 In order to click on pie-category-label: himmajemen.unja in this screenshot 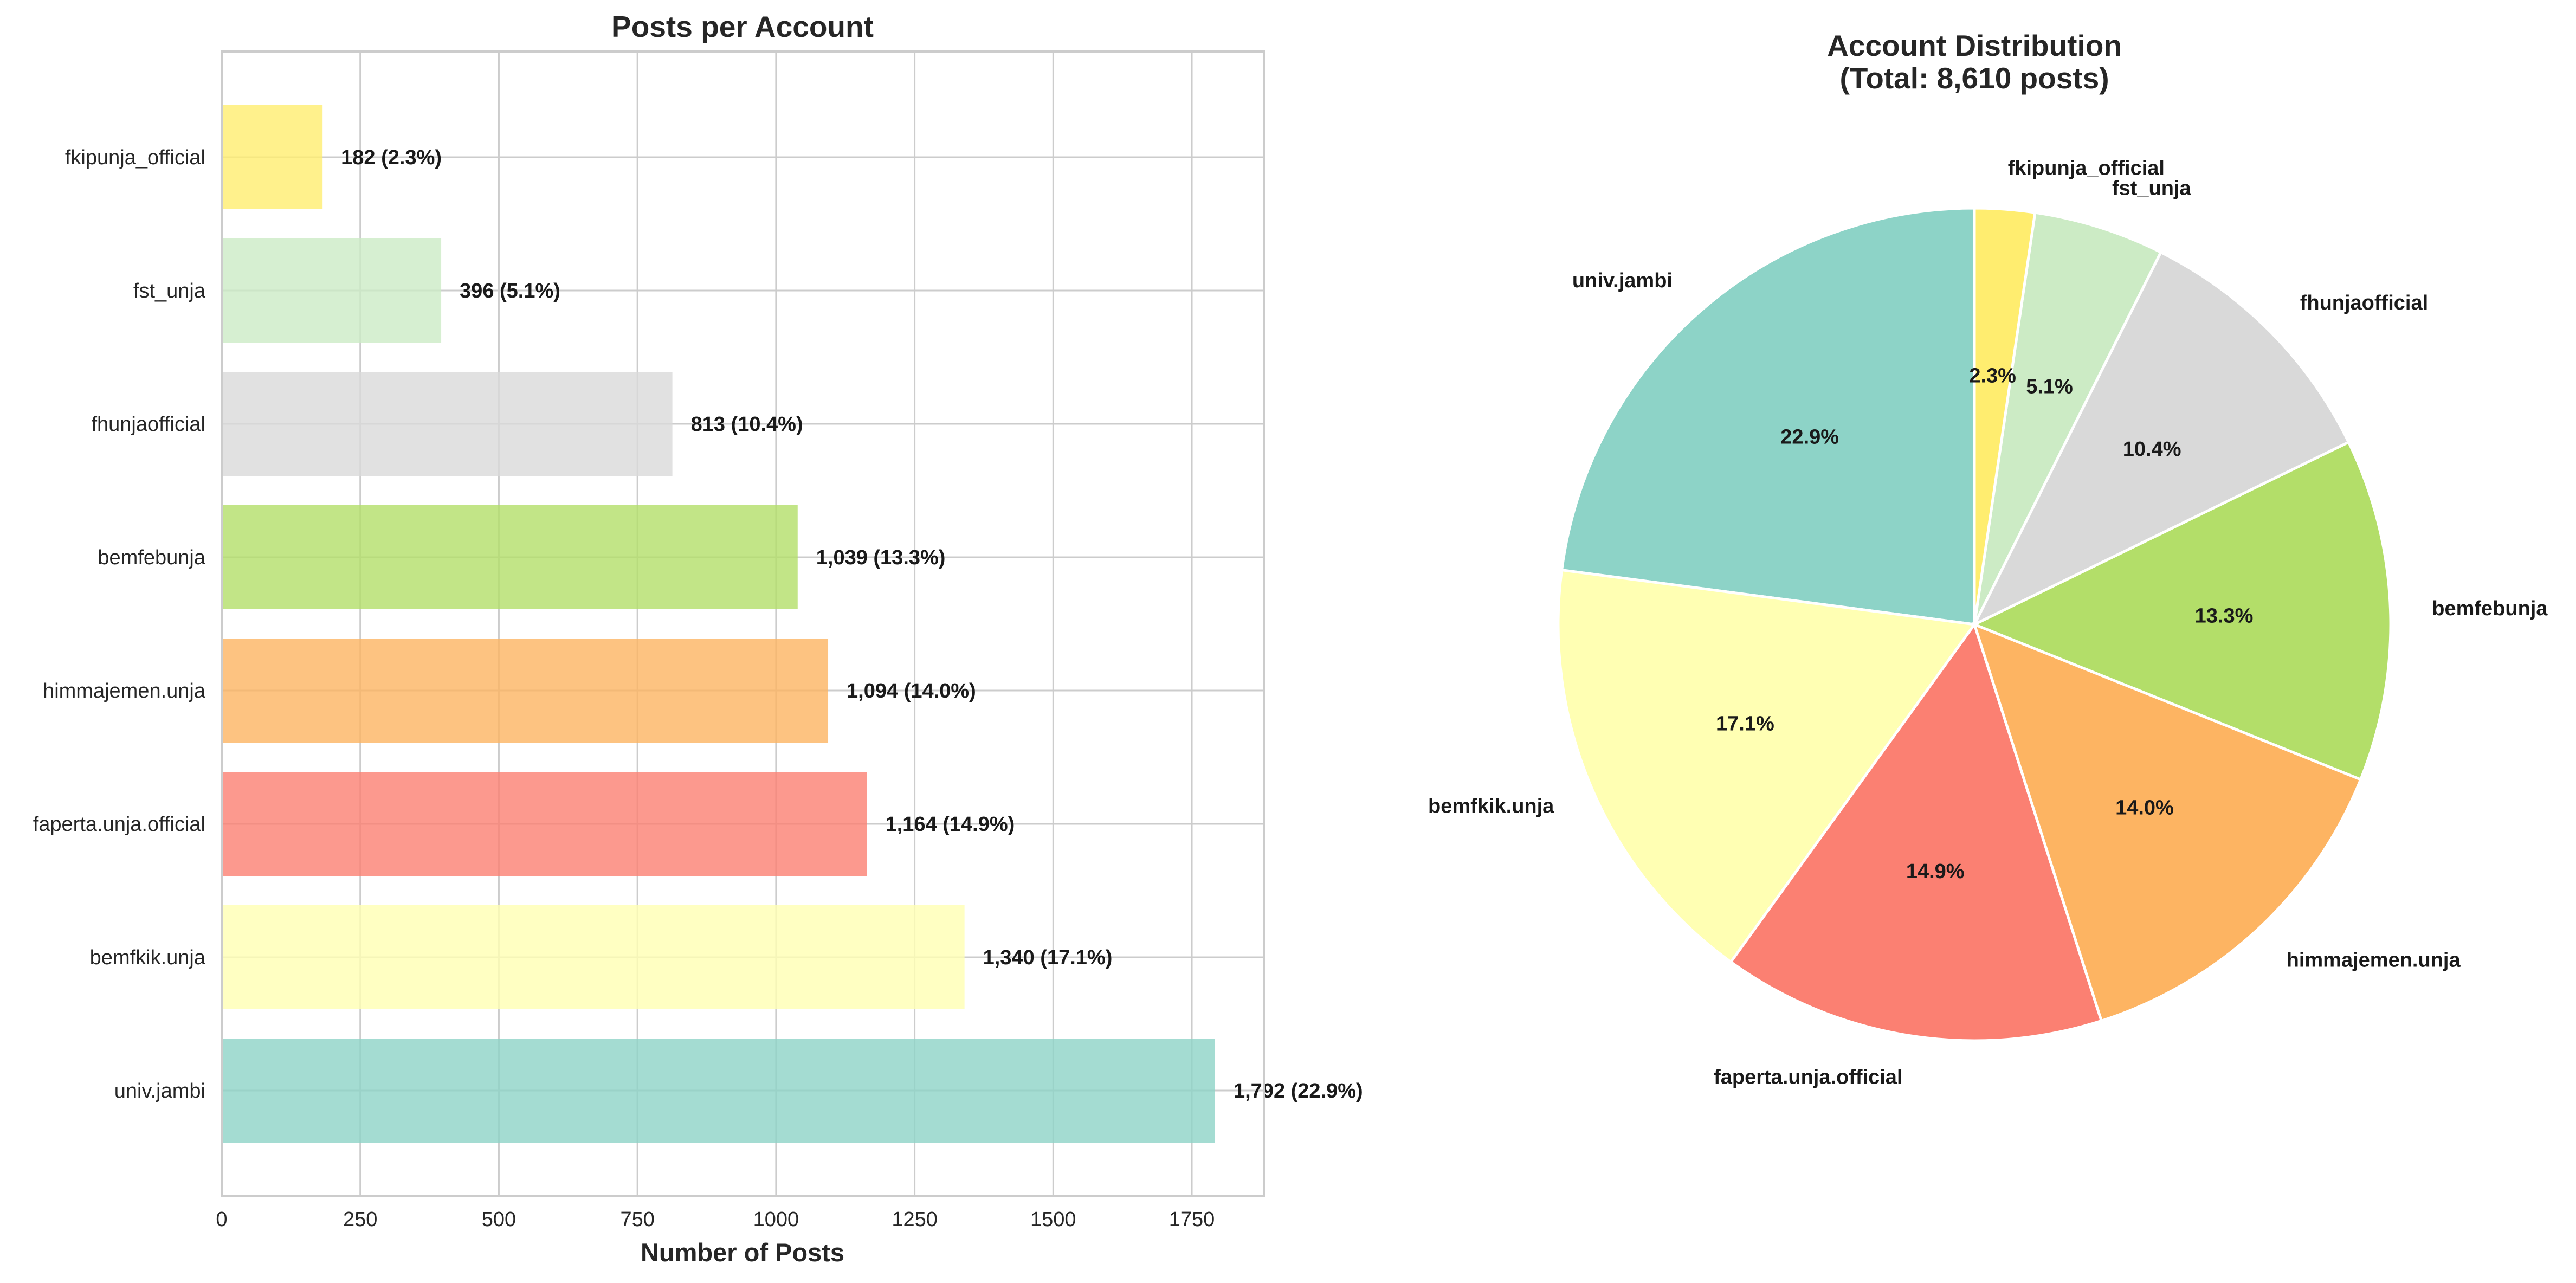, I will do `click(2374, 960)`.